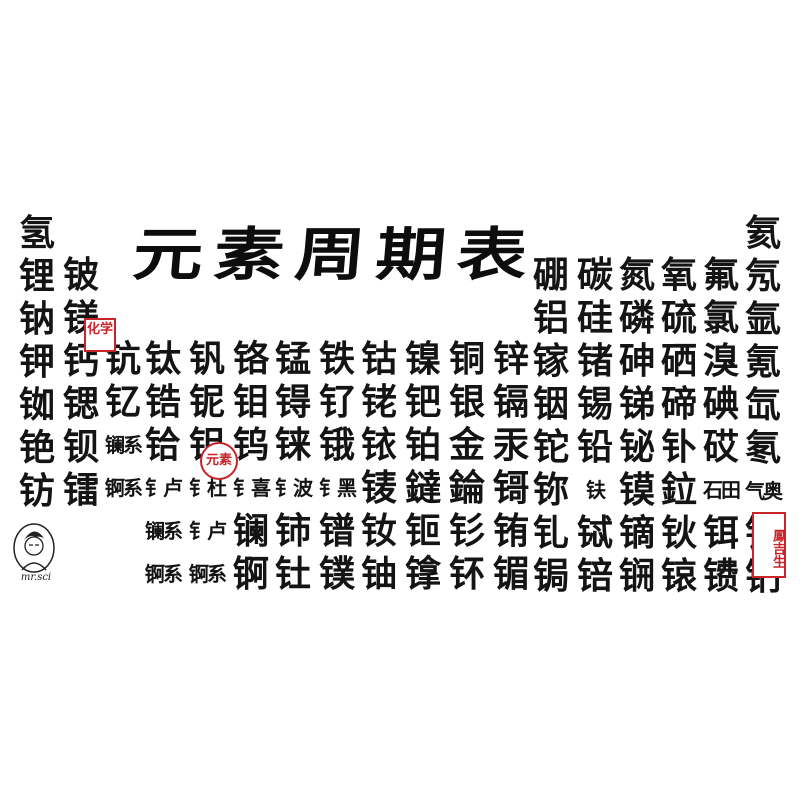 The width and height of the screenshot is (800, 800). What do you see at coordinates (249, 255) in the screenshot?
I see `title-char: 素` at bounding box center [249, 255].